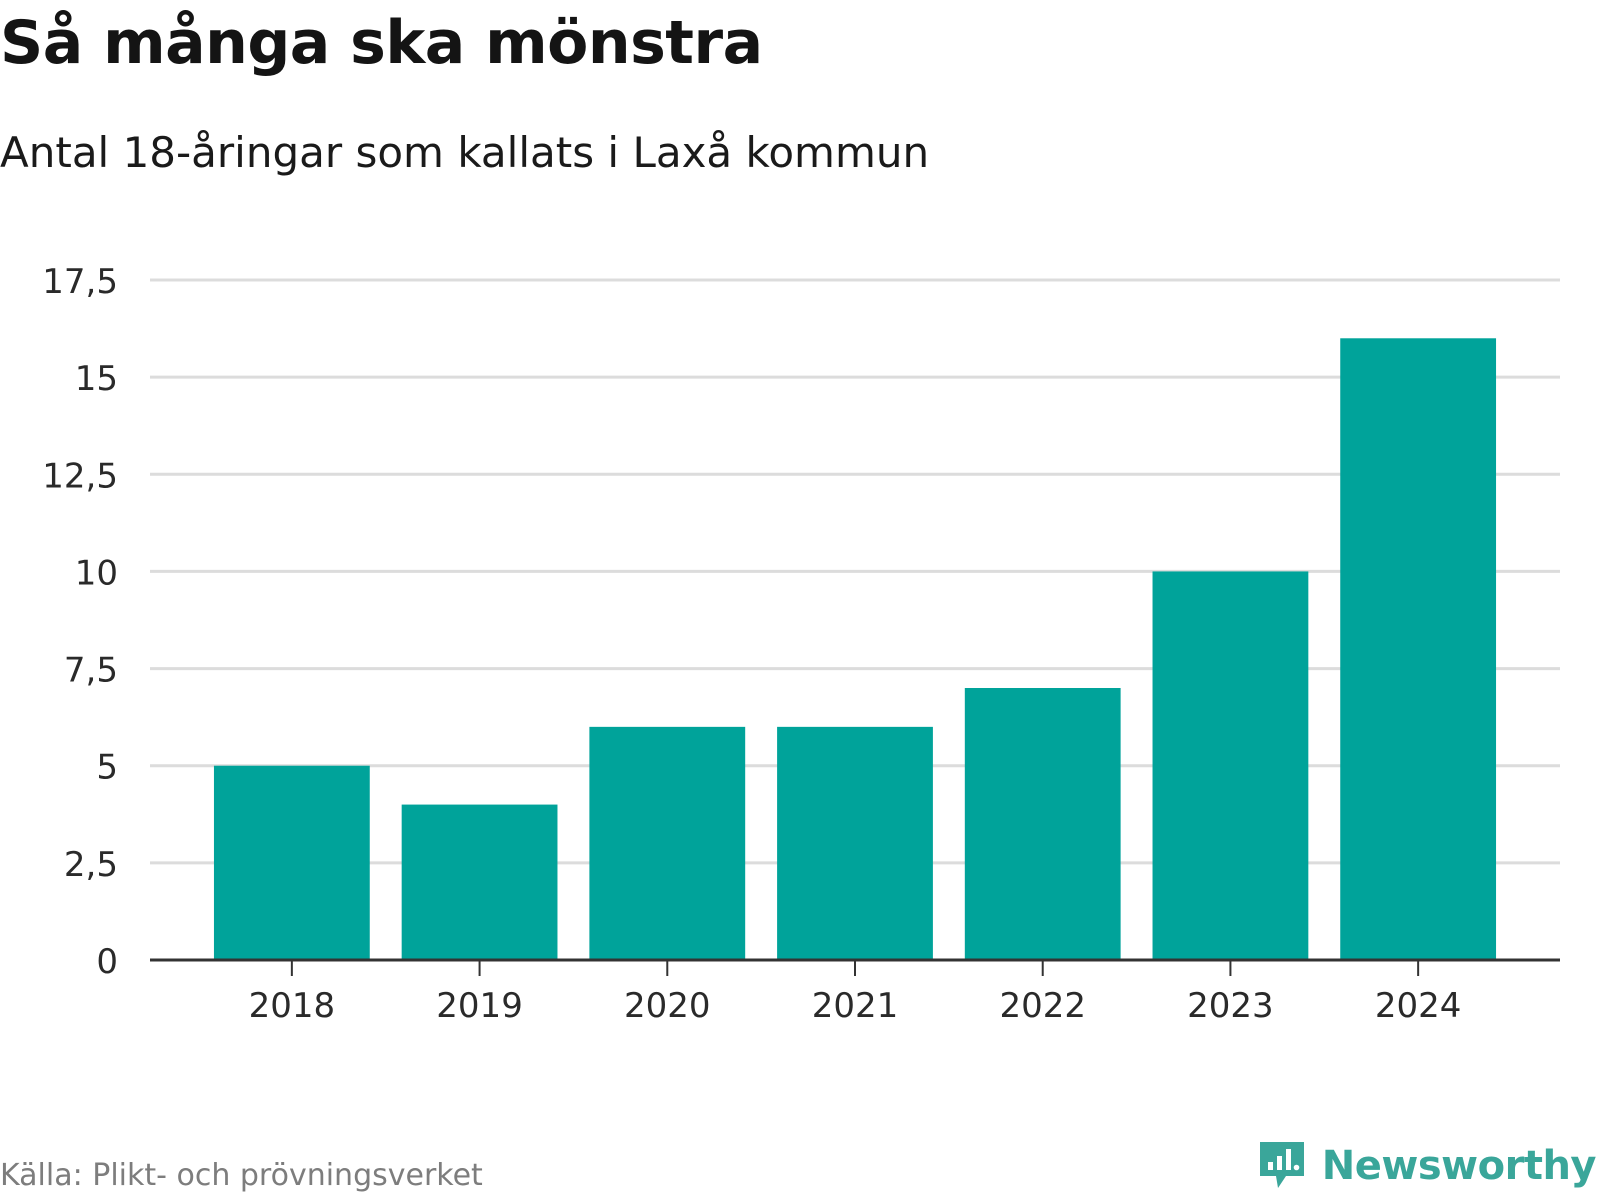  Describe the element at coordinates (1042, 1006) in the screenshot. I see `x-tick-label: 2022` at that location.